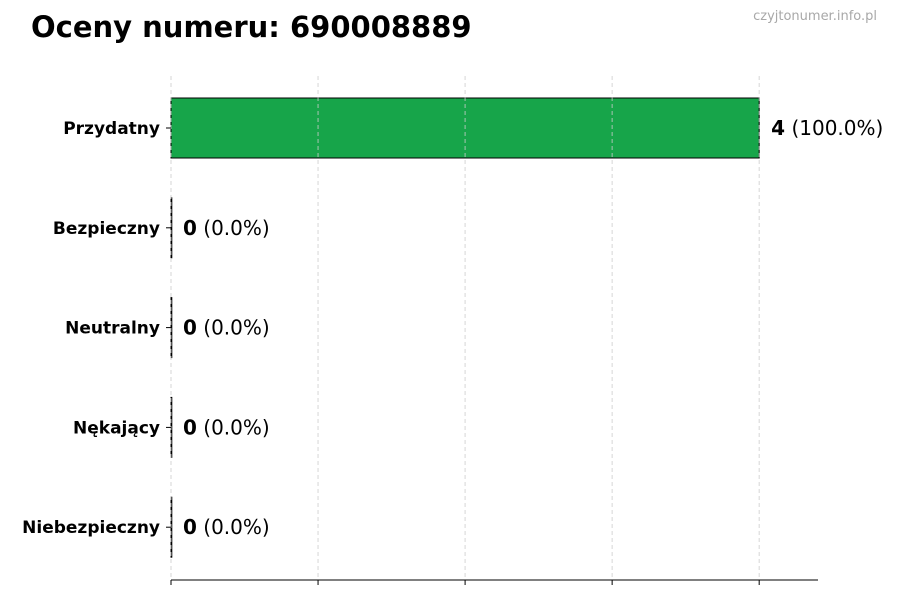 The height and width of the screenshot is (600, 900). What do you see at coordinates (834, 128) in the screenshot?
I see `data-label-percent: (100.0%)` at bounding box center [834, 128].